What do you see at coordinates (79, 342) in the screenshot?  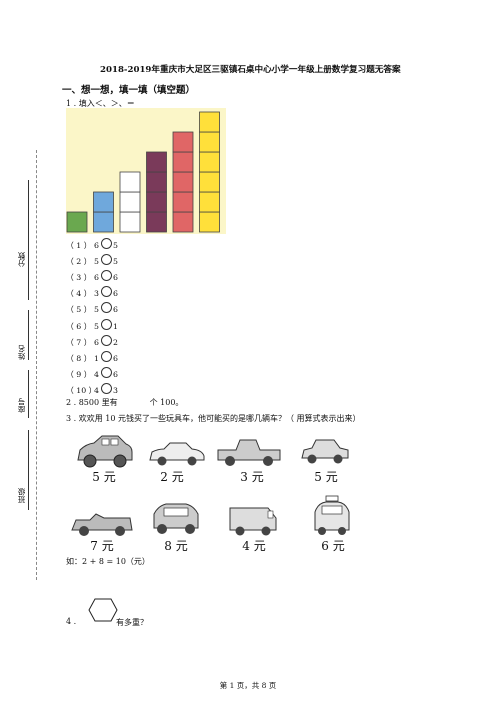 I see `comparison-index: （ 7 ）` at bounding box center [79, 342].